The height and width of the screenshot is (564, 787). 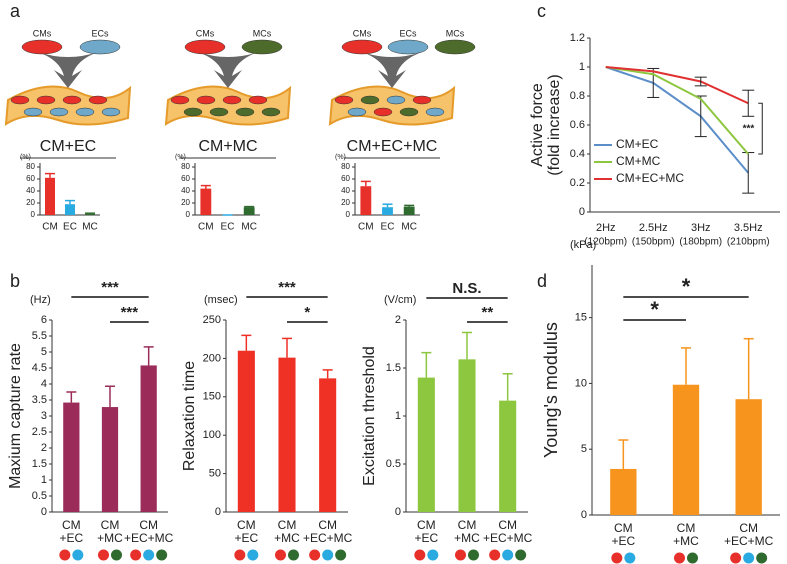 What do you see at coordinates (409, 227) in the screenshot?
I see `x-tick-label: MC` at bounding box center [409, 227].